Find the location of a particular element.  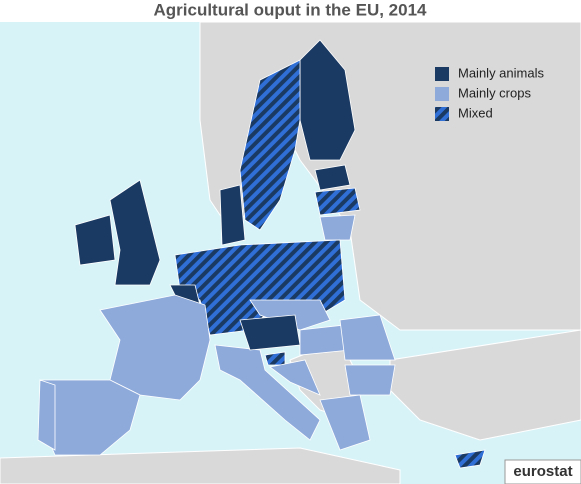

legend-label: Mainly crops is located at coordinates (494, 92).